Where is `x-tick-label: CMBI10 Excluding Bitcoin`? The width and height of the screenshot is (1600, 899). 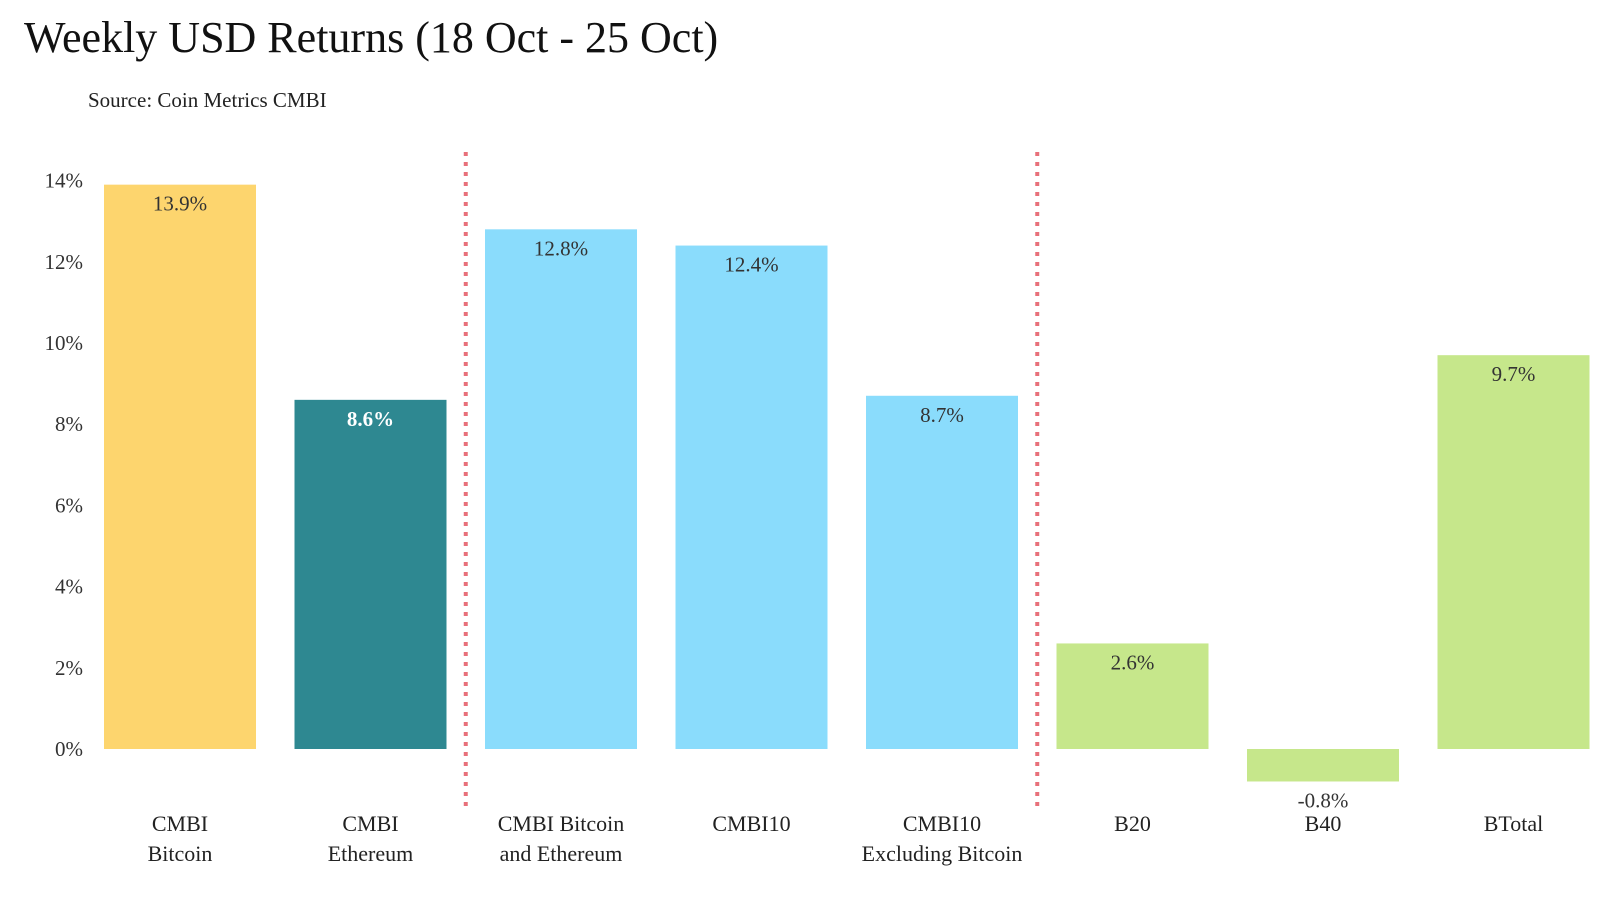
x-tick-label: CMBI10 Excluding Bitcoin is located at coordinates (942, 838).